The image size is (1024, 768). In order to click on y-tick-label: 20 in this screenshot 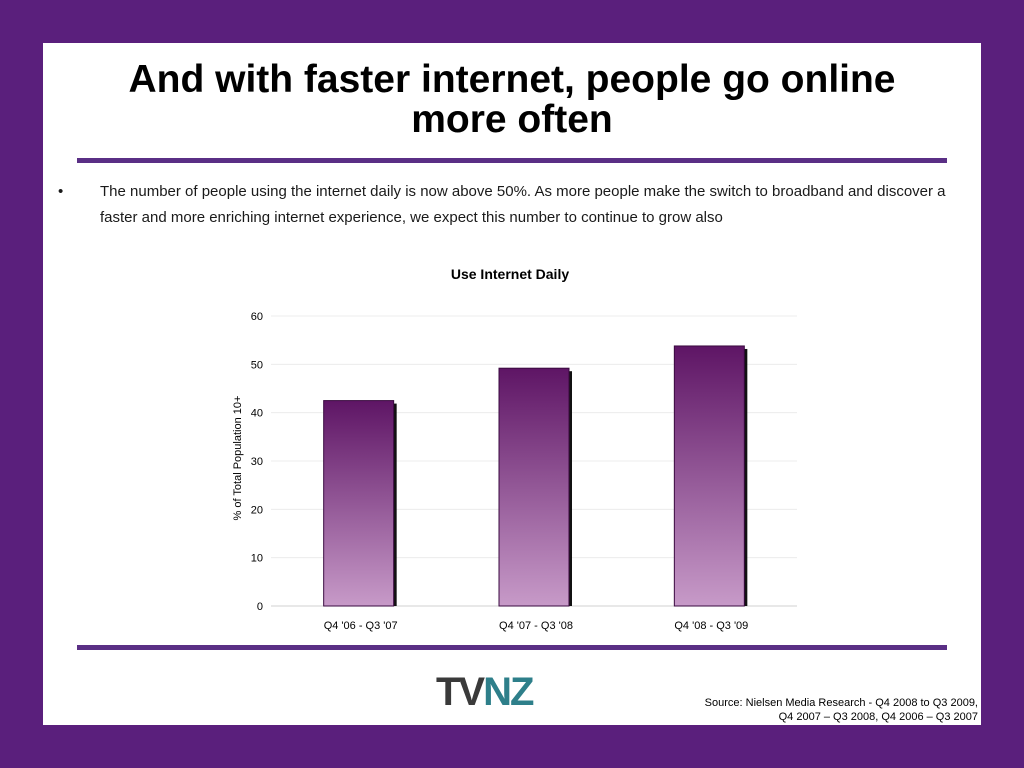, I will do `click(257, 510)`.